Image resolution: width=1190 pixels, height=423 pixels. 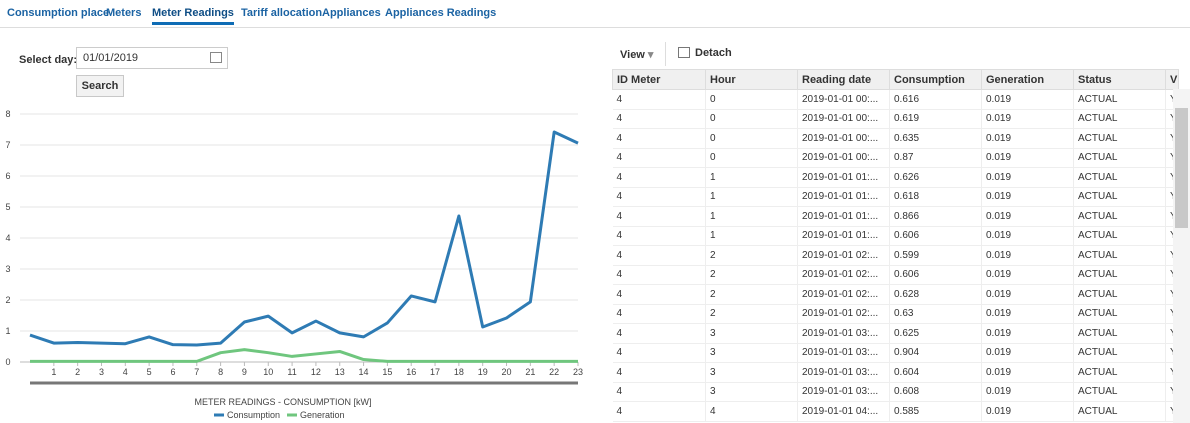 I want to click on table-cell: 0.628, so click(x=935, y=294).